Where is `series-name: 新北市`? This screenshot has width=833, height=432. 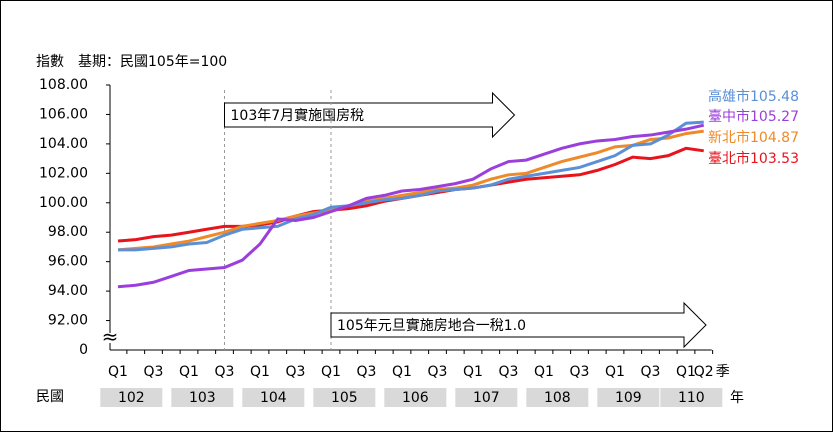
series-name: 新北市 is located at coordinates (729, 137).